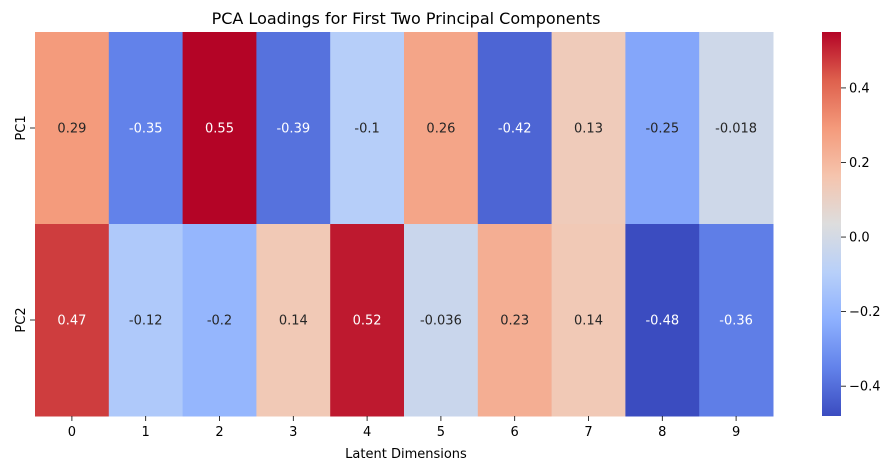 The height and width of the screenshot is (470, 896). I want to click on cell-annotation: -0.036, so click(441, 321).